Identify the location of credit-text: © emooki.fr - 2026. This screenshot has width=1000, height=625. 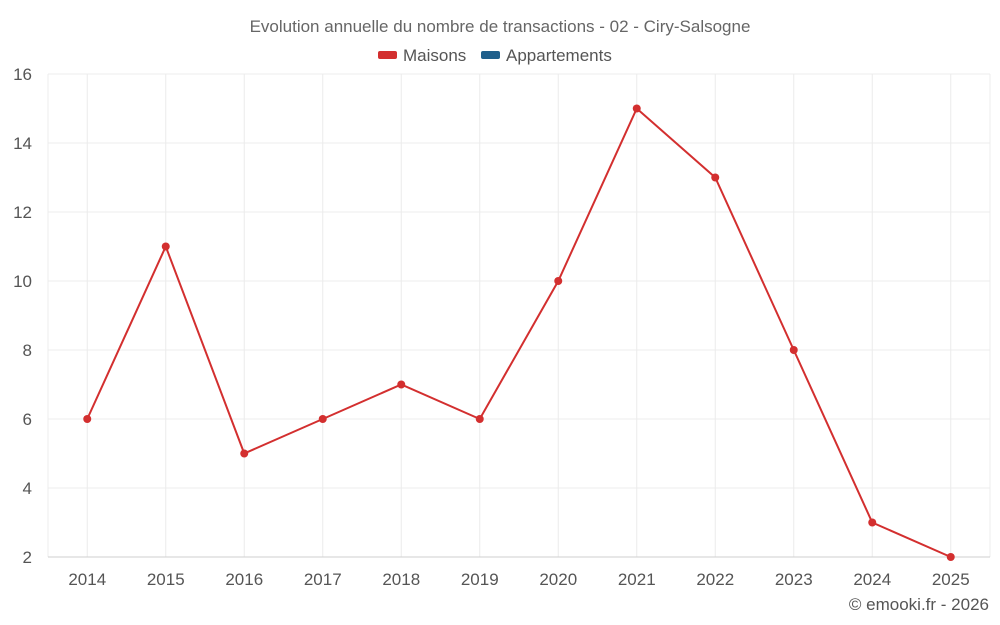
(919, 604).